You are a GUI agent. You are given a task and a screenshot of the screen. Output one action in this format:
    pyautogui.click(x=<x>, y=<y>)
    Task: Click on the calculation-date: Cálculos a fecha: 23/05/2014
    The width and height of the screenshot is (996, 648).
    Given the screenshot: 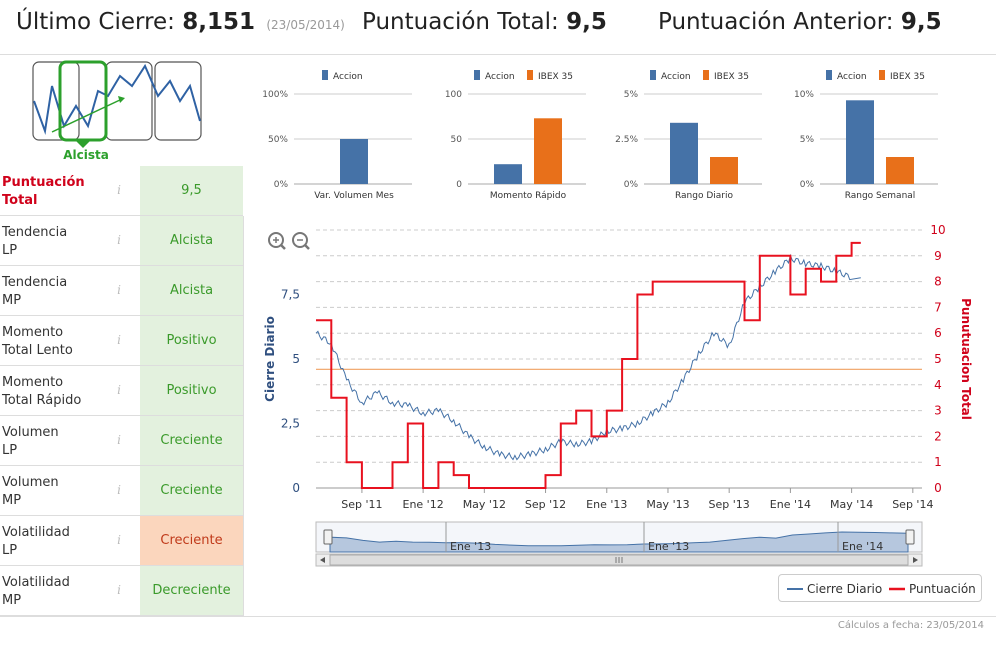 What is the action you would take?
    pyautogui.click(x=910, y=625)
    